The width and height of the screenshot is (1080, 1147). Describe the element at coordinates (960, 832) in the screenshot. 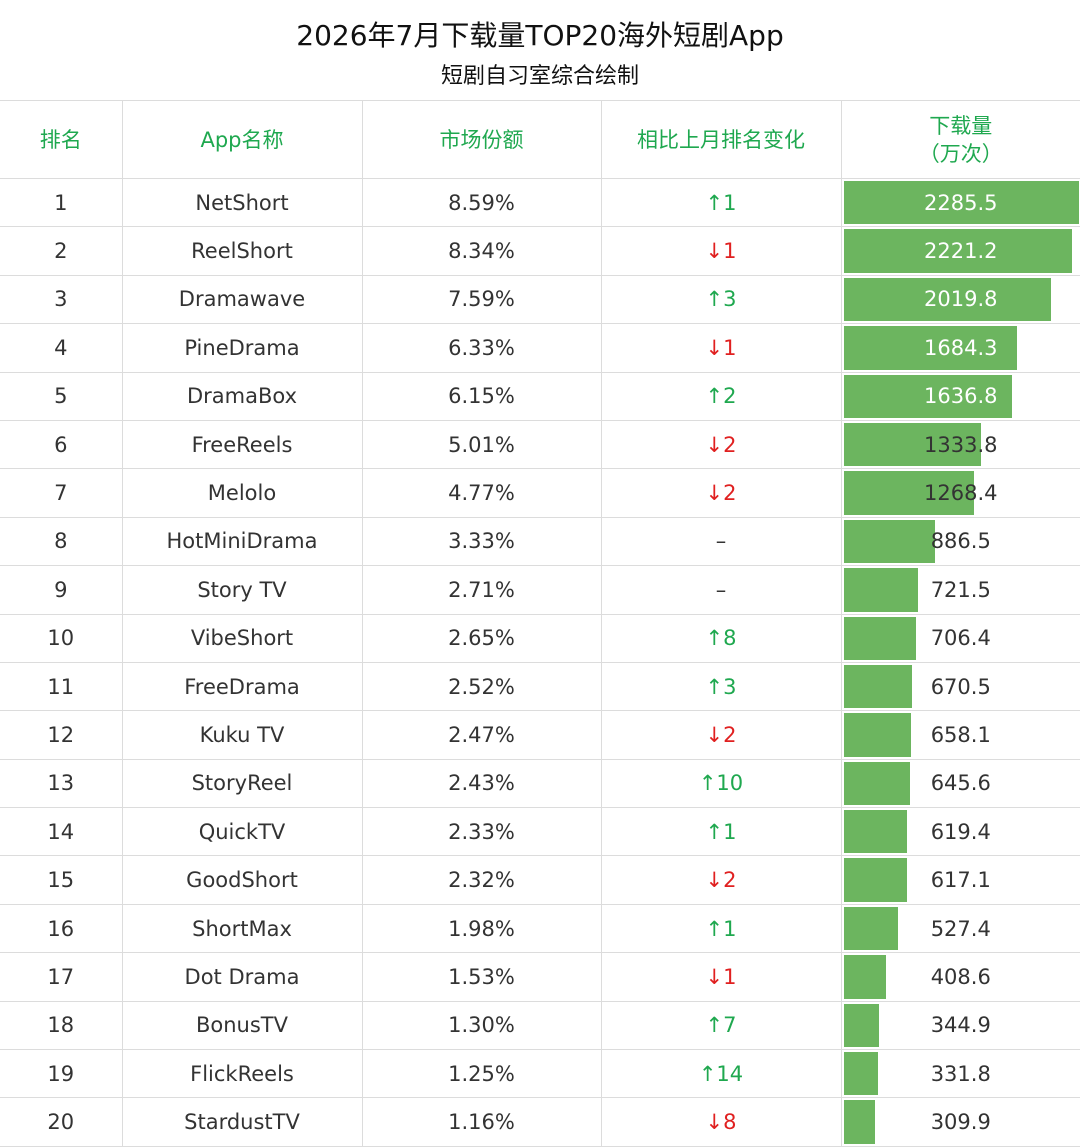

I see `downloads-cell: 619.4` at that location.